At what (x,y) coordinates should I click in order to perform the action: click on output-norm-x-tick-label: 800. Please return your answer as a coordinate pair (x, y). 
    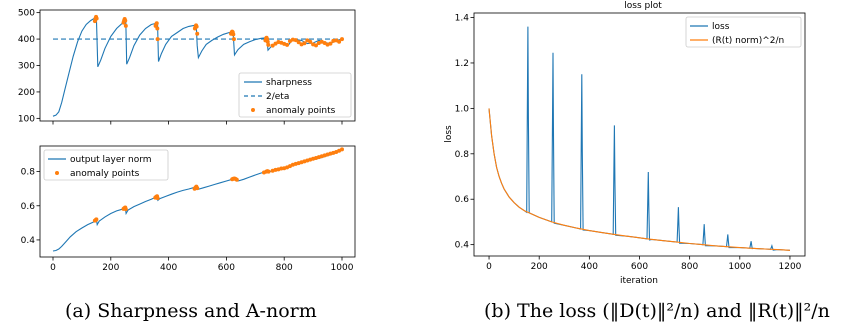
    Looking at the image, I should click on (284, 268).